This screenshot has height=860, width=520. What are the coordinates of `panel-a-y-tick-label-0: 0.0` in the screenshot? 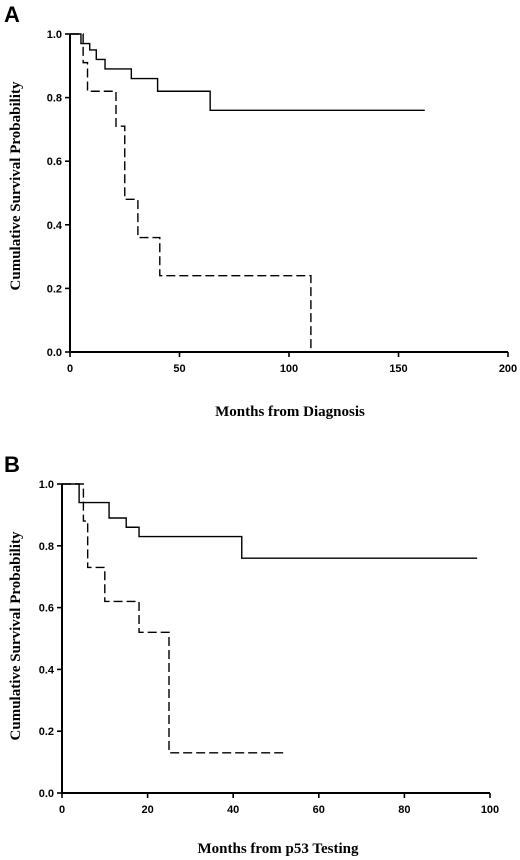 It's located at (54, 353).